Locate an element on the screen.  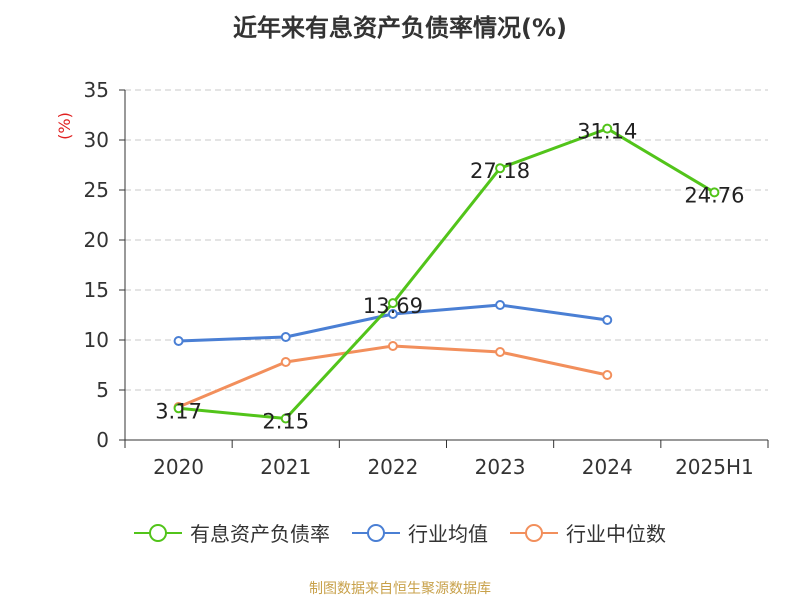
legend-label-industry-mean: 行业均值 is located at coordinates (448, 534).